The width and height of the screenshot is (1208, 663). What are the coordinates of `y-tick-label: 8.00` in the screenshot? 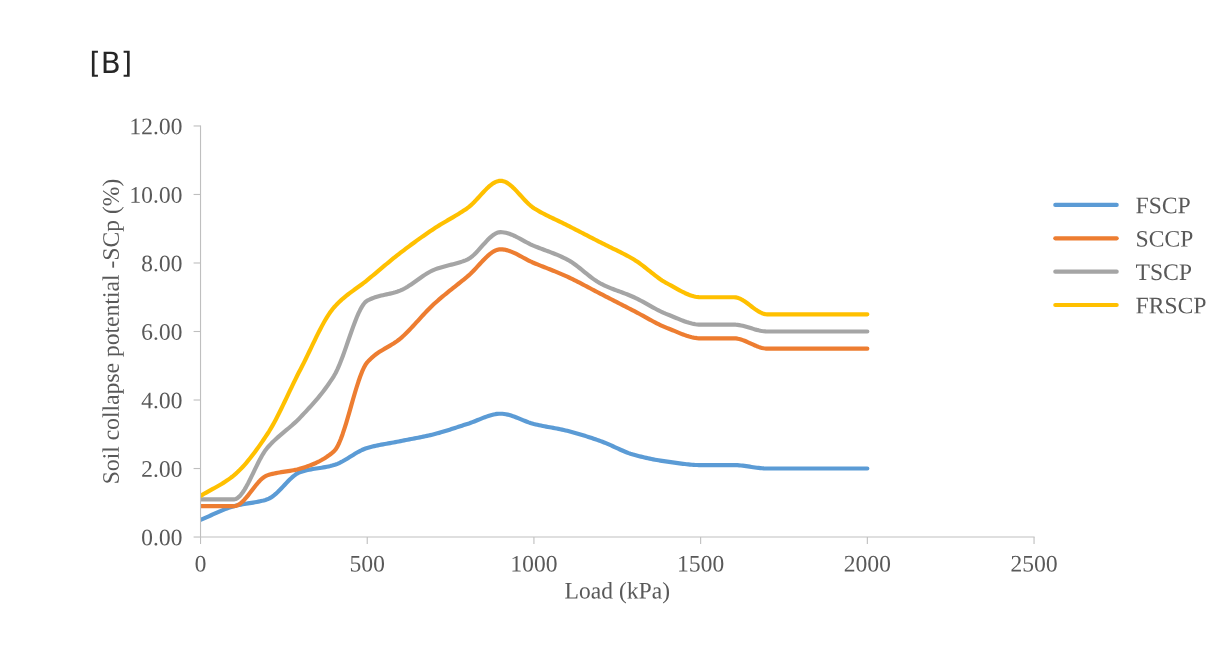 It's located at (162, 263).